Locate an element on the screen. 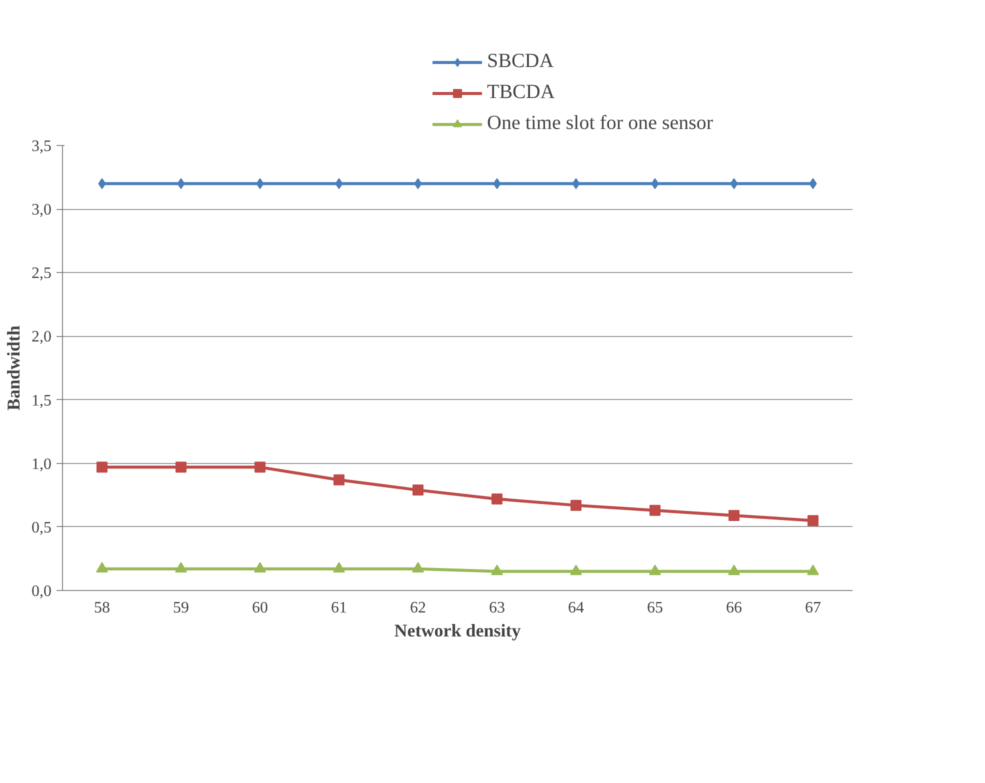 The image size is (985, 783). legend-label: One time slot for one sensor is located at coordinates (600, 123).